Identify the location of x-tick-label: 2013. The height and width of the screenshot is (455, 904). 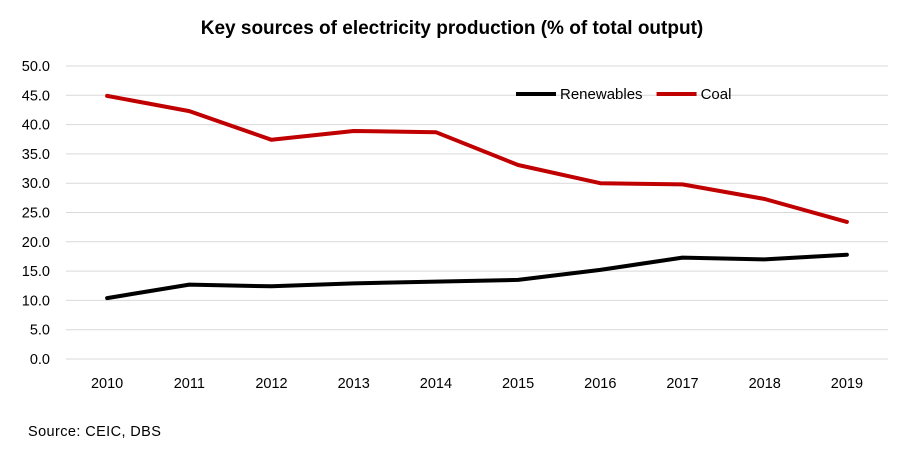
(354, 384).